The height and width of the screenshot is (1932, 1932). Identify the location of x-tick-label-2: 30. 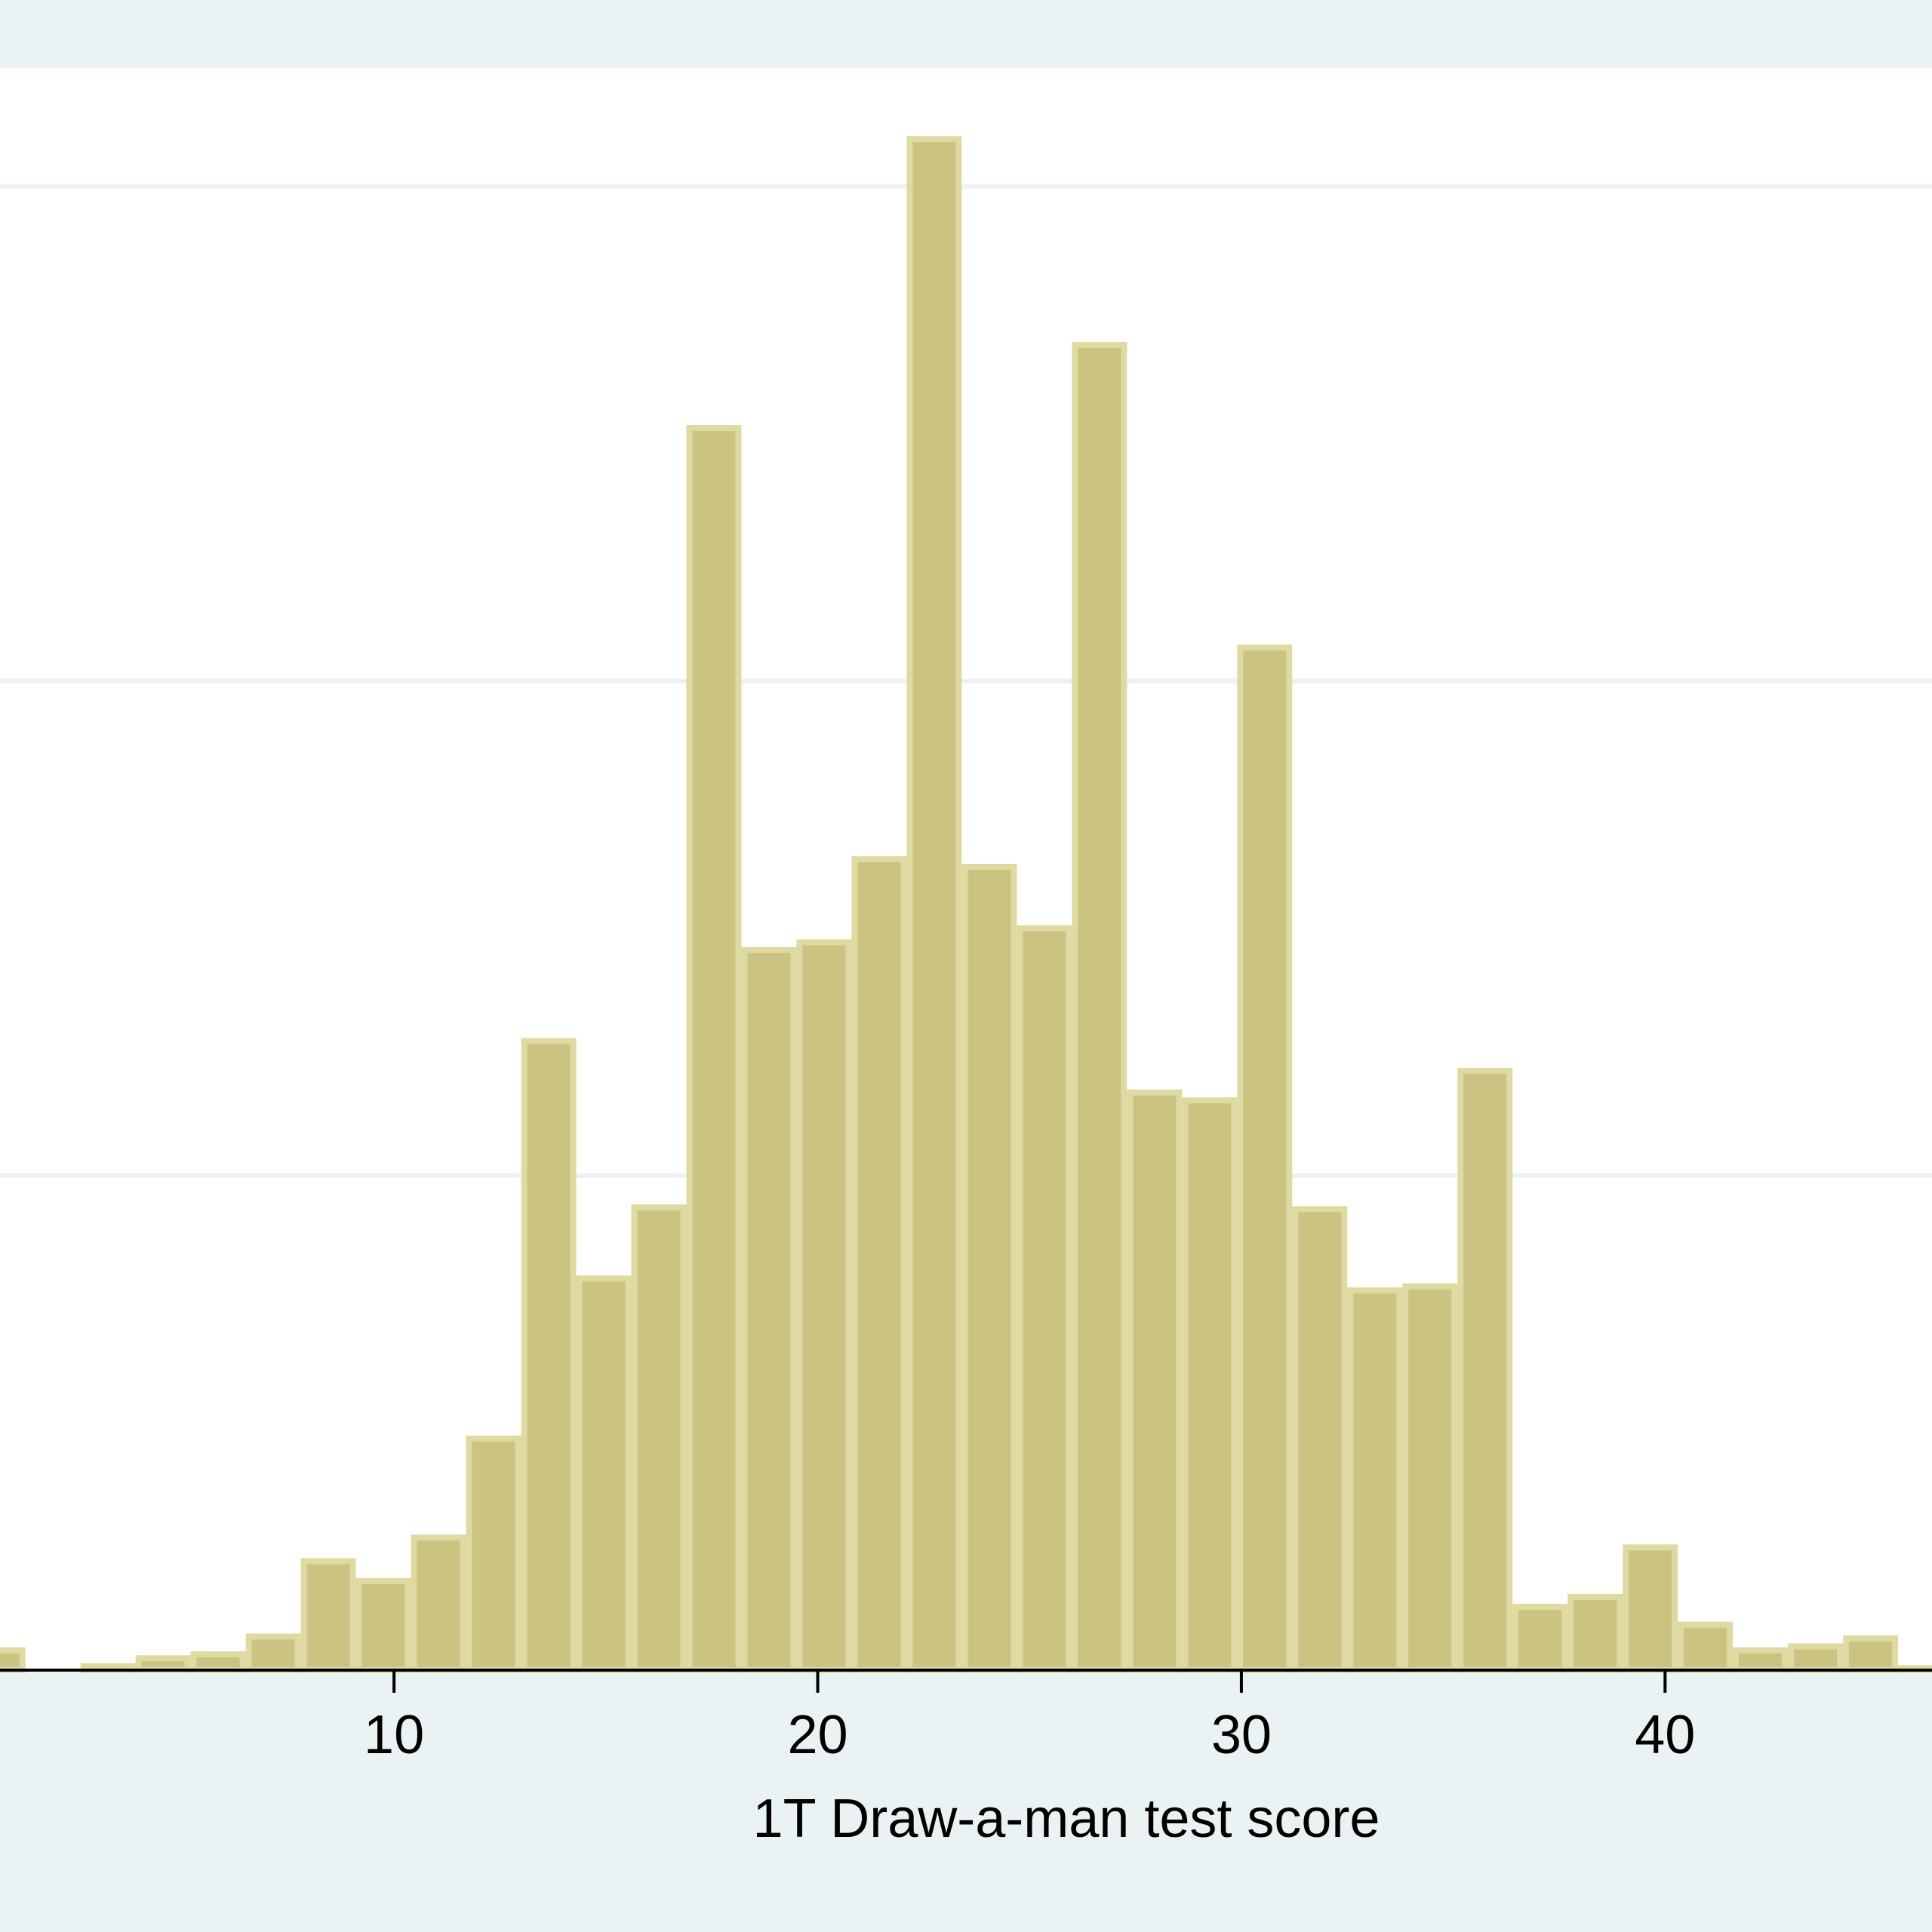
(1241, 1735).